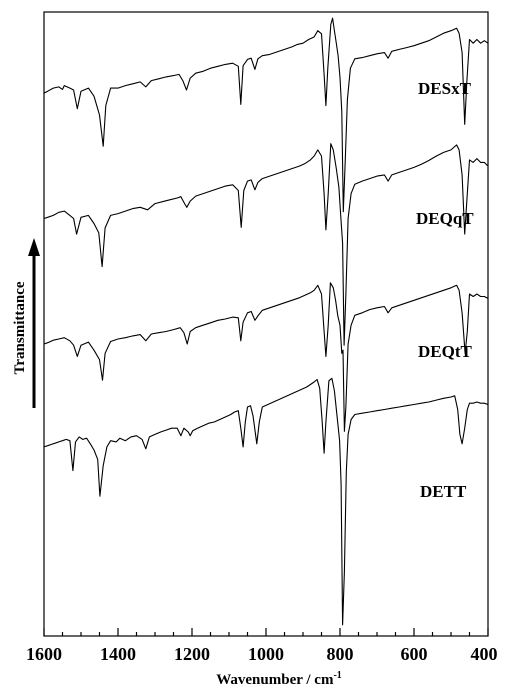 The height and width of the screenshot is (692, 506). Describe the element at coordinates (44, 654) in the screenshot. I see `x-tick-label: 1600` at that location.